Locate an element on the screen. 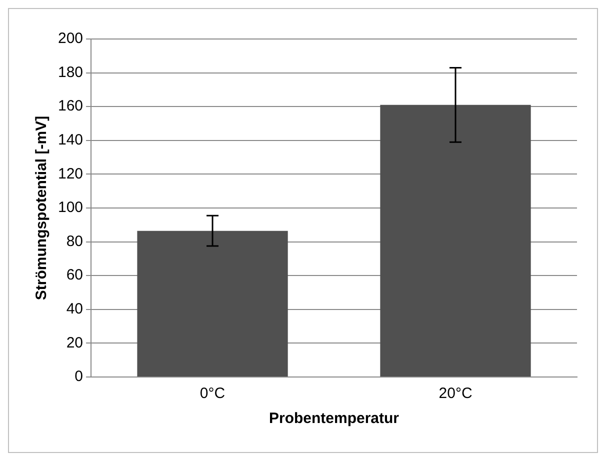 The image size is (605, 459). y-tick-label: 120 is located at coordinates (71, 173).